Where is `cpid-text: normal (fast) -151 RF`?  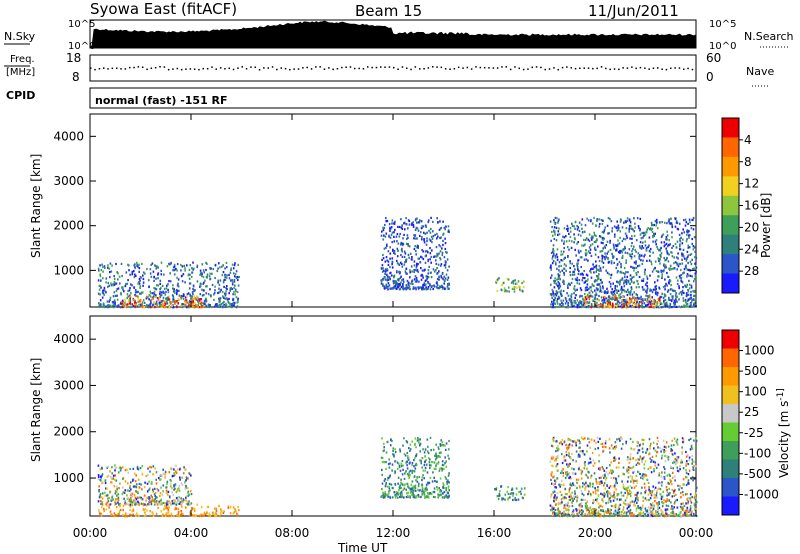
cpid-text: normal (fast) -151 RF is located at coordinates (161, 100).